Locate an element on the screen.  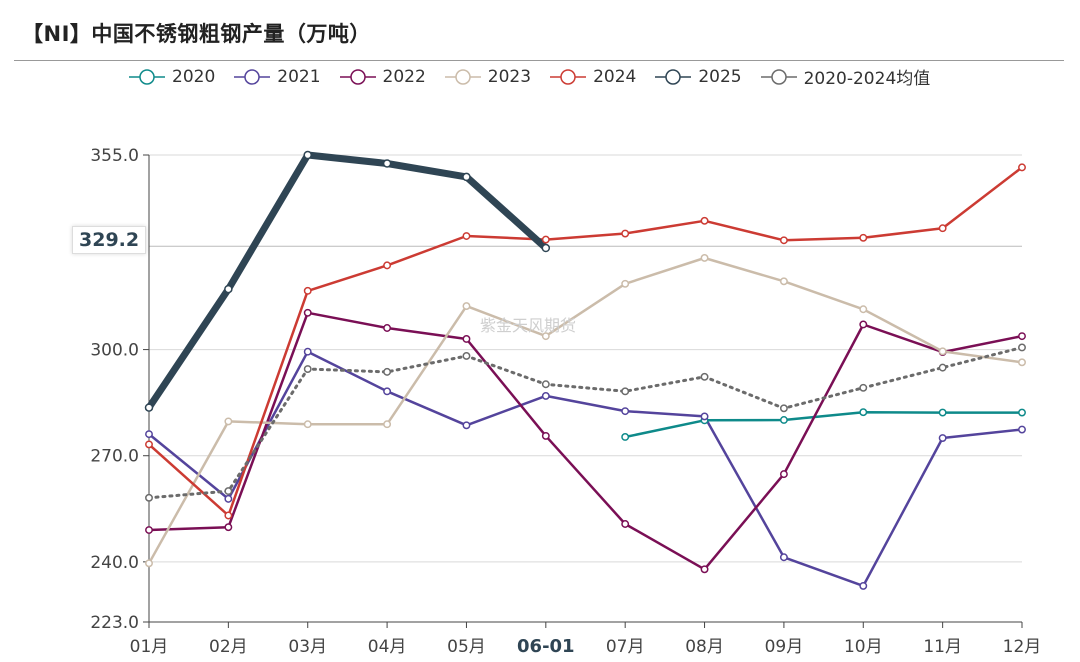
x-tick-label: 09月 is located at coordinates (784, 647).